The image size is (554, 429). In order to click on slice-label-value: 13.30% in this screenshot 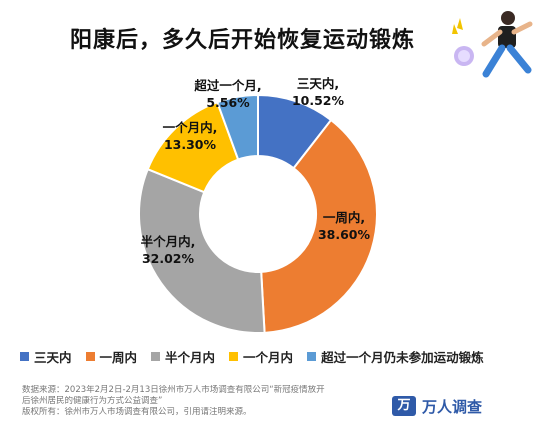, I will do `click(190, 144)`.